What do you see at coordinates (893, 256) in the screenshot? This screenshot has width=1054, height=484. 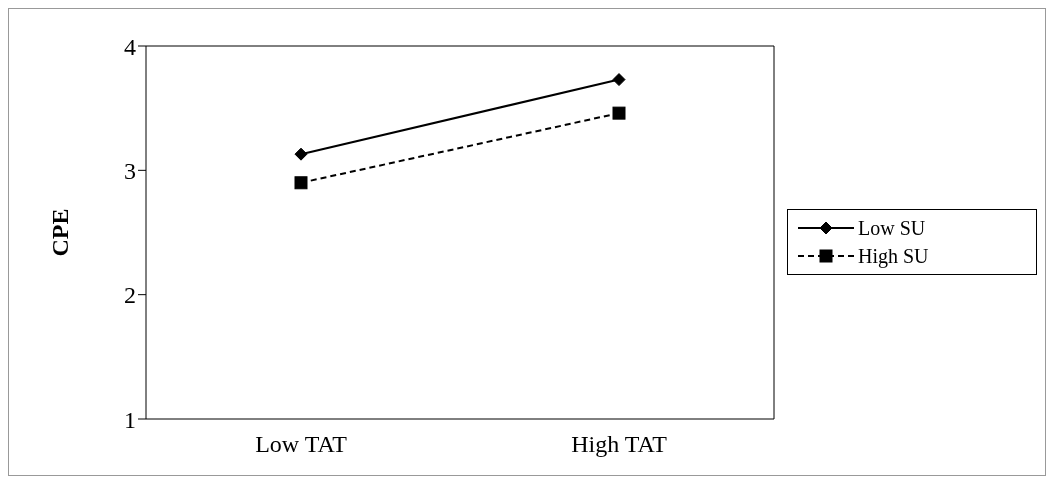 I see `legend-label: High SU` at bounding box center [893, 256].